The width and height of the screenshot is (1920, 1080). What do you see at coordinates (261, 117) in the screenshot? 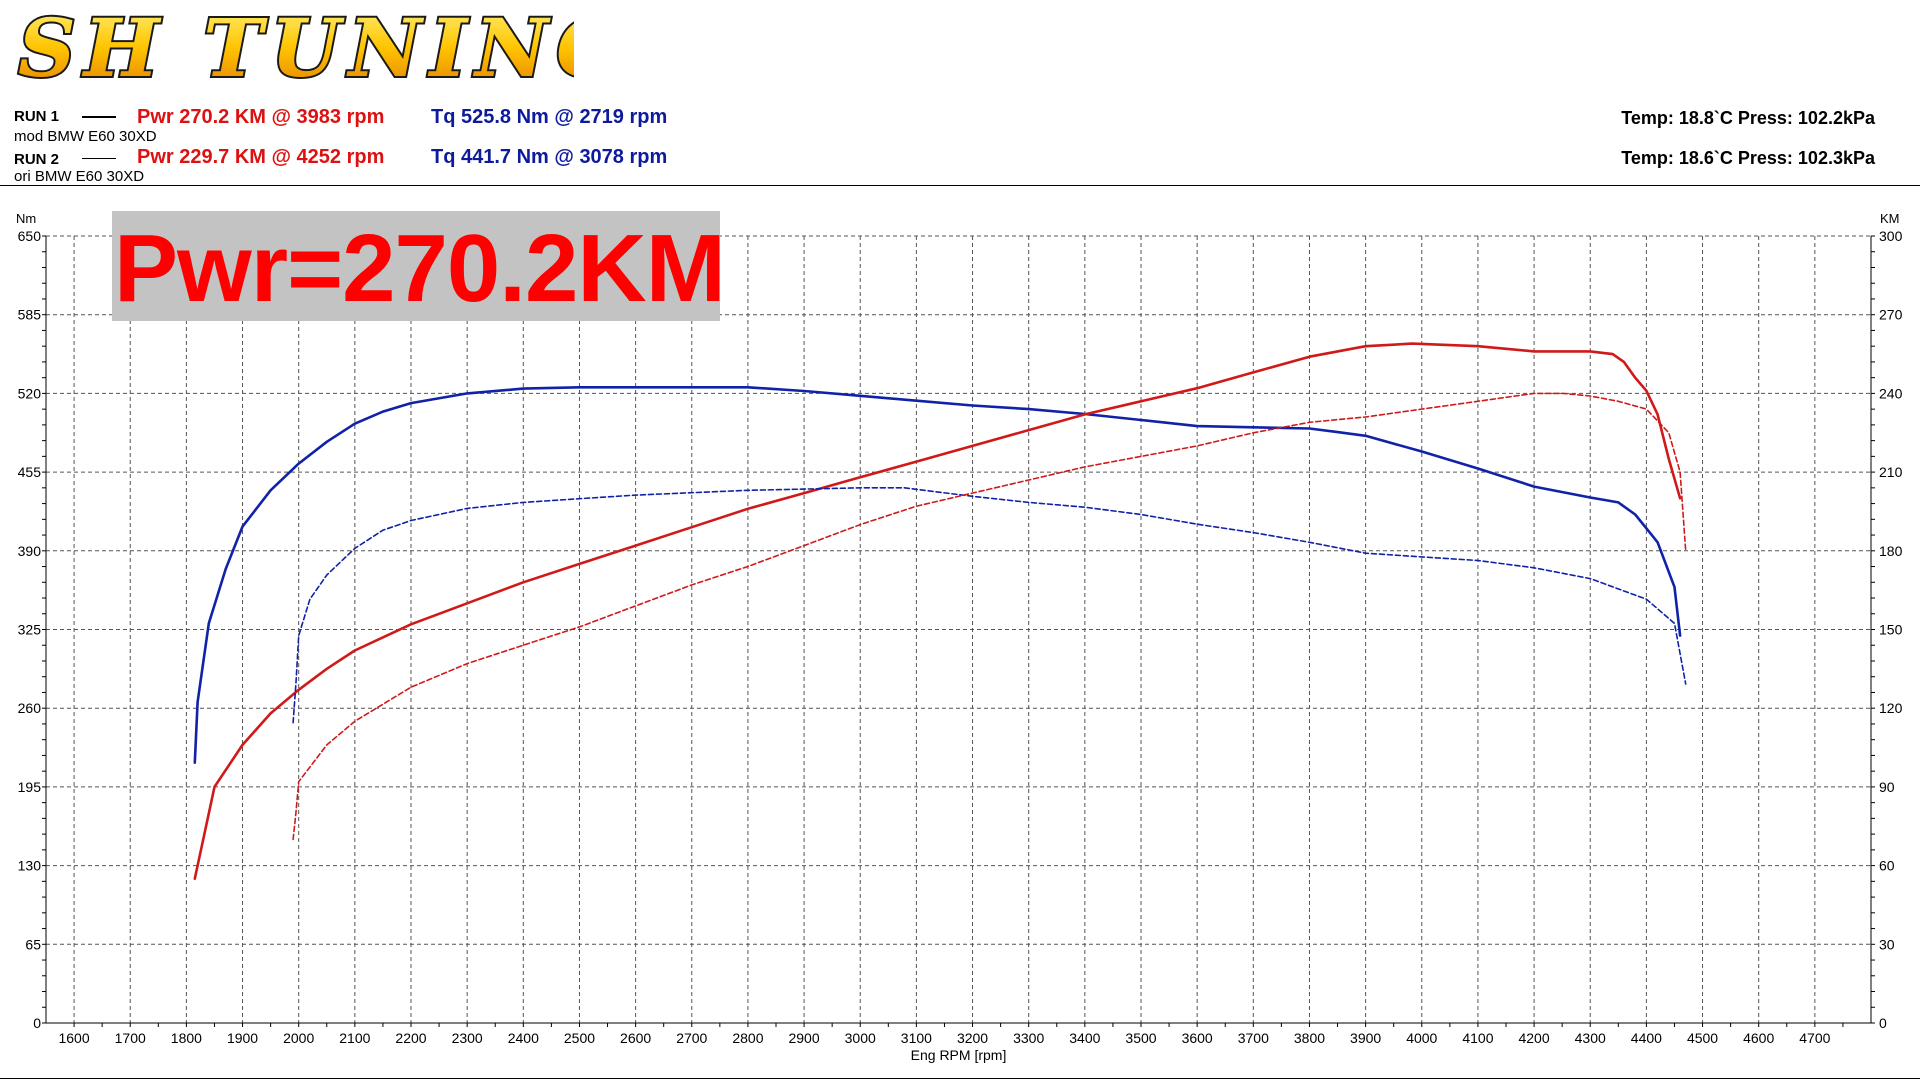
I see `run-1-power-peak: Pwr 270.2 KM @ 3983 rpm` at bounding box center [261, 117].